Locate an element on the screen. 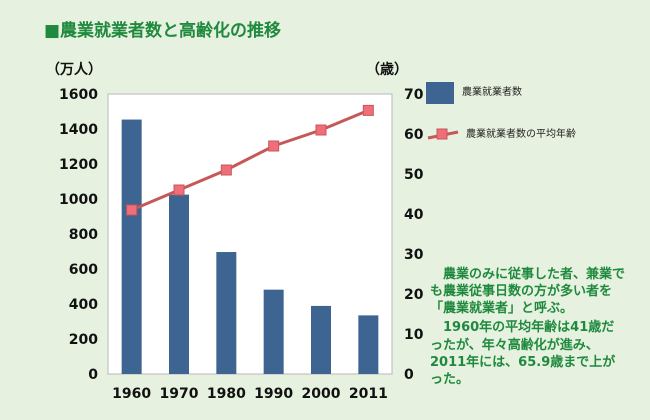 The image size is (650, 420). age-line is located at coordinates (250, 160).